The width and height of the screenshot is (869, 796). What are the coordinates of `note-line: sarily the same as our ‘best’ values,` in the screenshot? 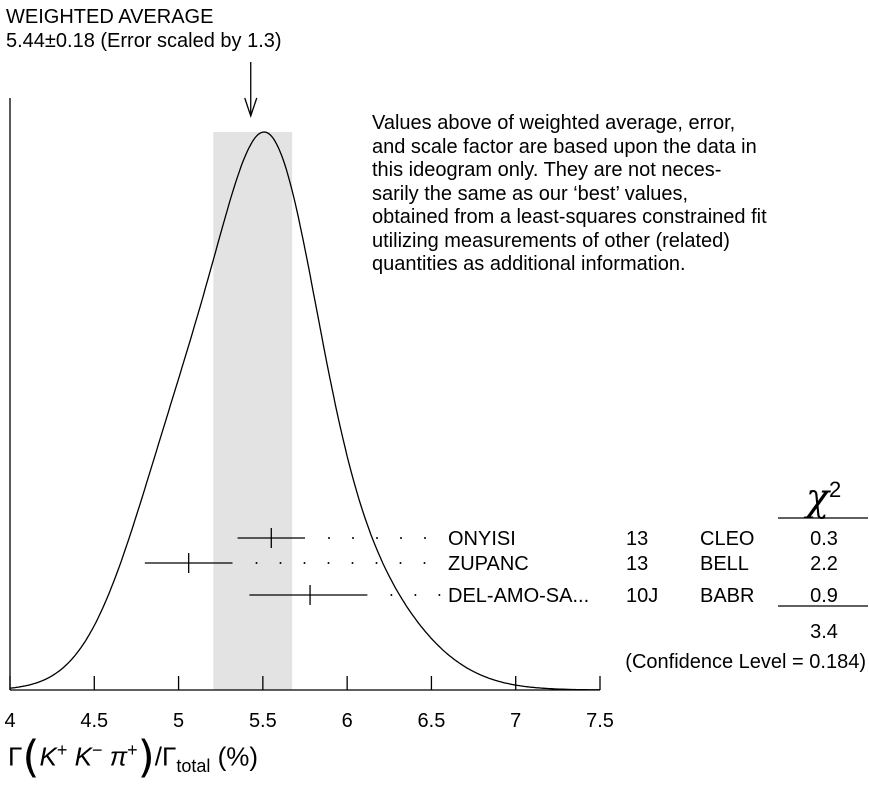 It's located at (530, 193).